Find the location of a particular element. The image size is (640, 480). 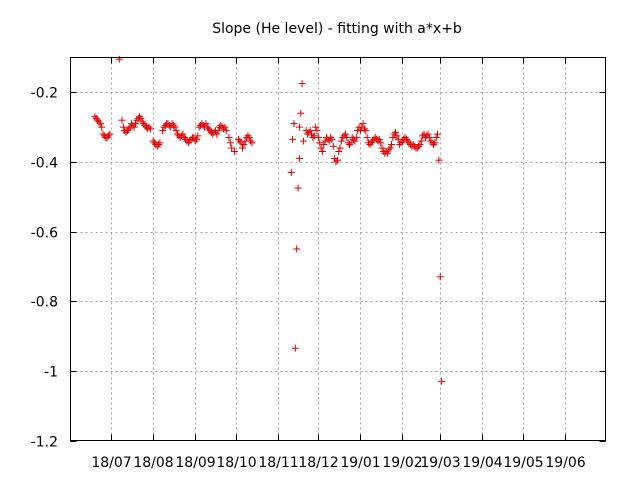

chart-title: Slope (He level) - fitting with a*x+b is located at coordinates (337, 29).